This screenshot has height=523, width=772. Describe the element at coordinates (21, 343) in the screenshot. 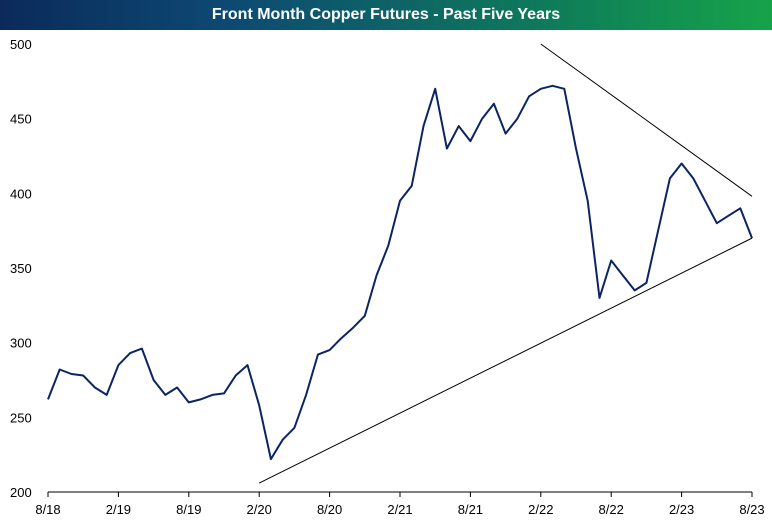

I see `y-tick-label: 300` at that location.